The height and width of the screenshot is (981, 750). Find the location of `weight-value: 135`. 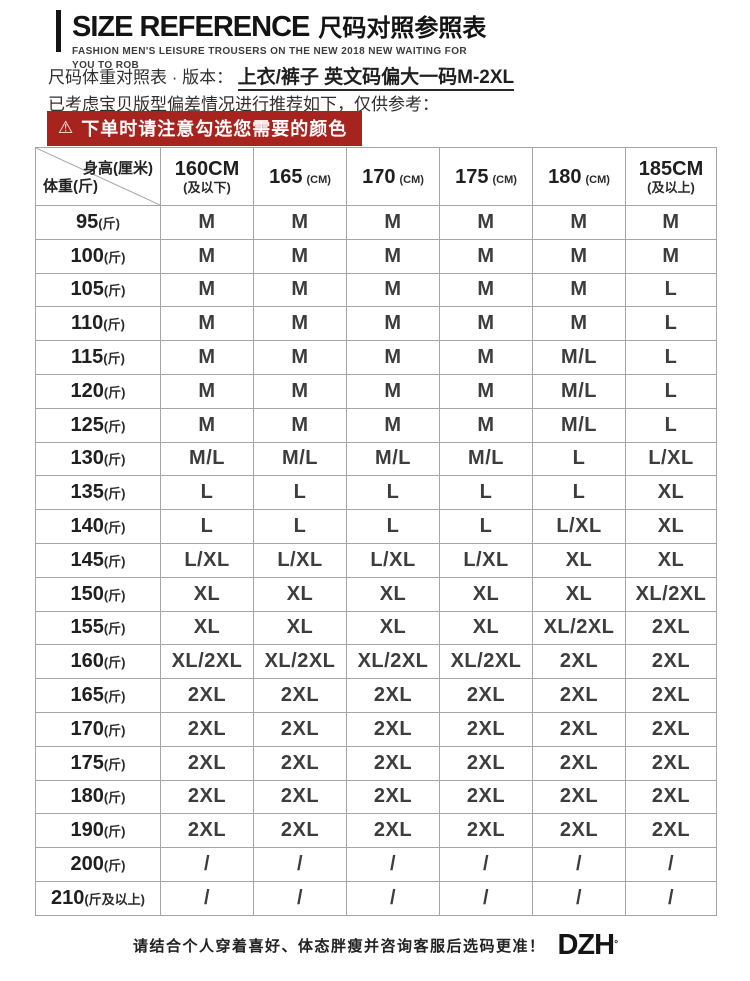

weight-value: 135 is located at coordinates (87, 492).